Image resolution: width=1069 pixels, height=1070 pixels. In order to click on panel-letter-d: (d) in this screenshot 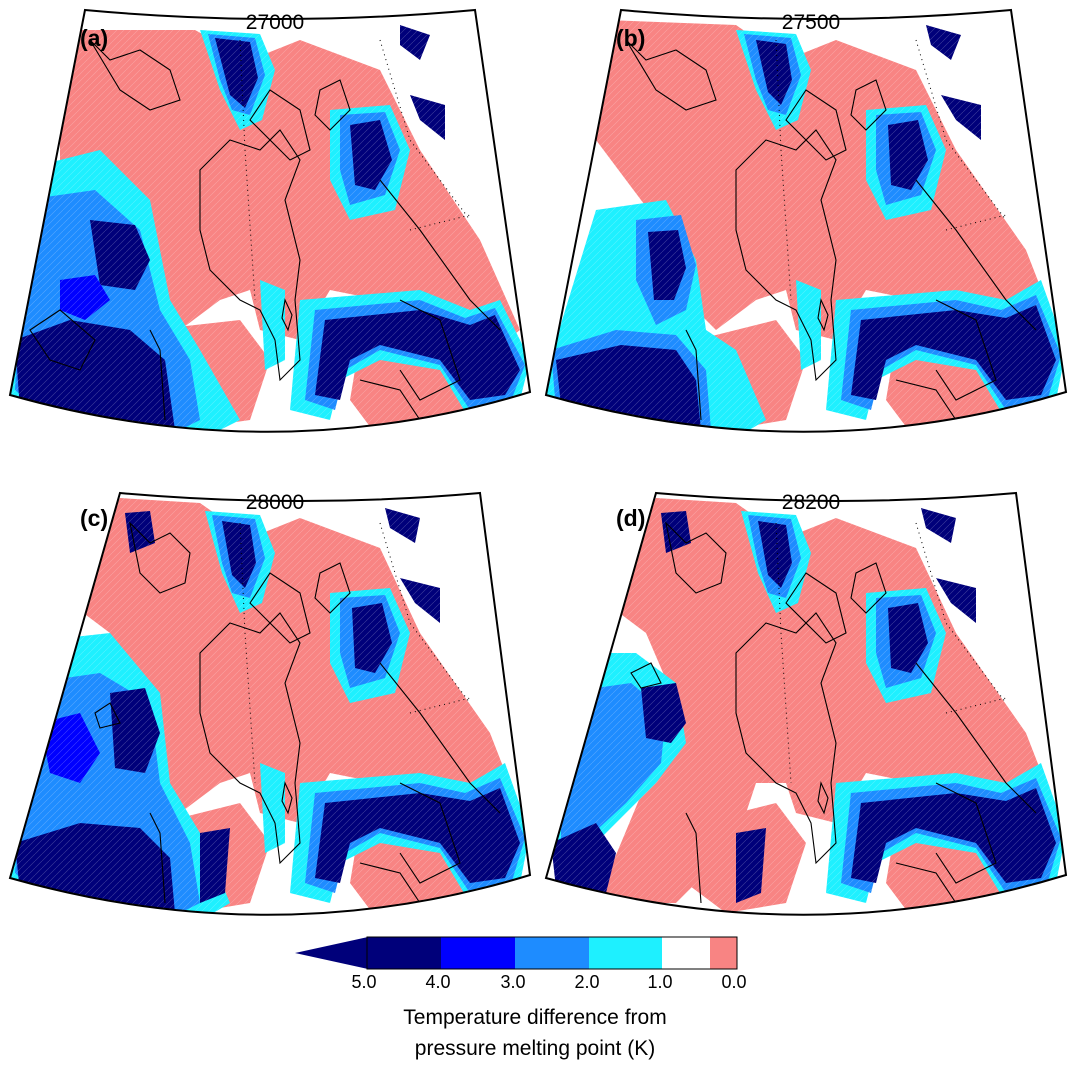, I will do `click(631, 518)`.